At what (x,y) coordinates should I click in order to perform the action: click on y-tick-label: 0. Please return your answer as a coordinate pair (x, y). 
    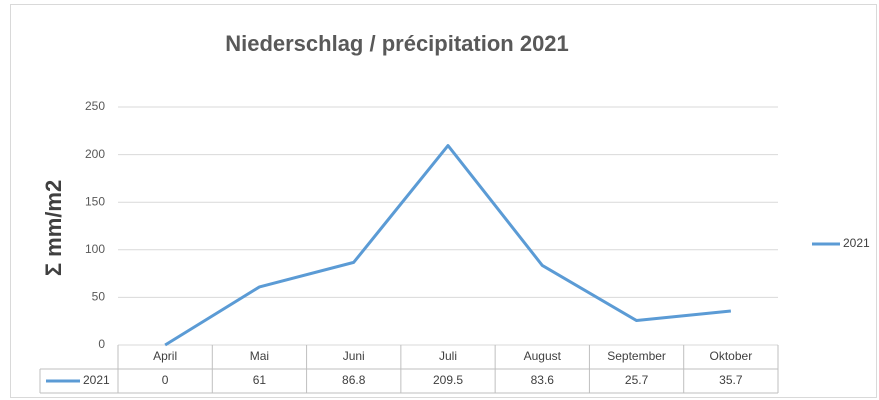
    Looking at the image, I should click on (101, 344).